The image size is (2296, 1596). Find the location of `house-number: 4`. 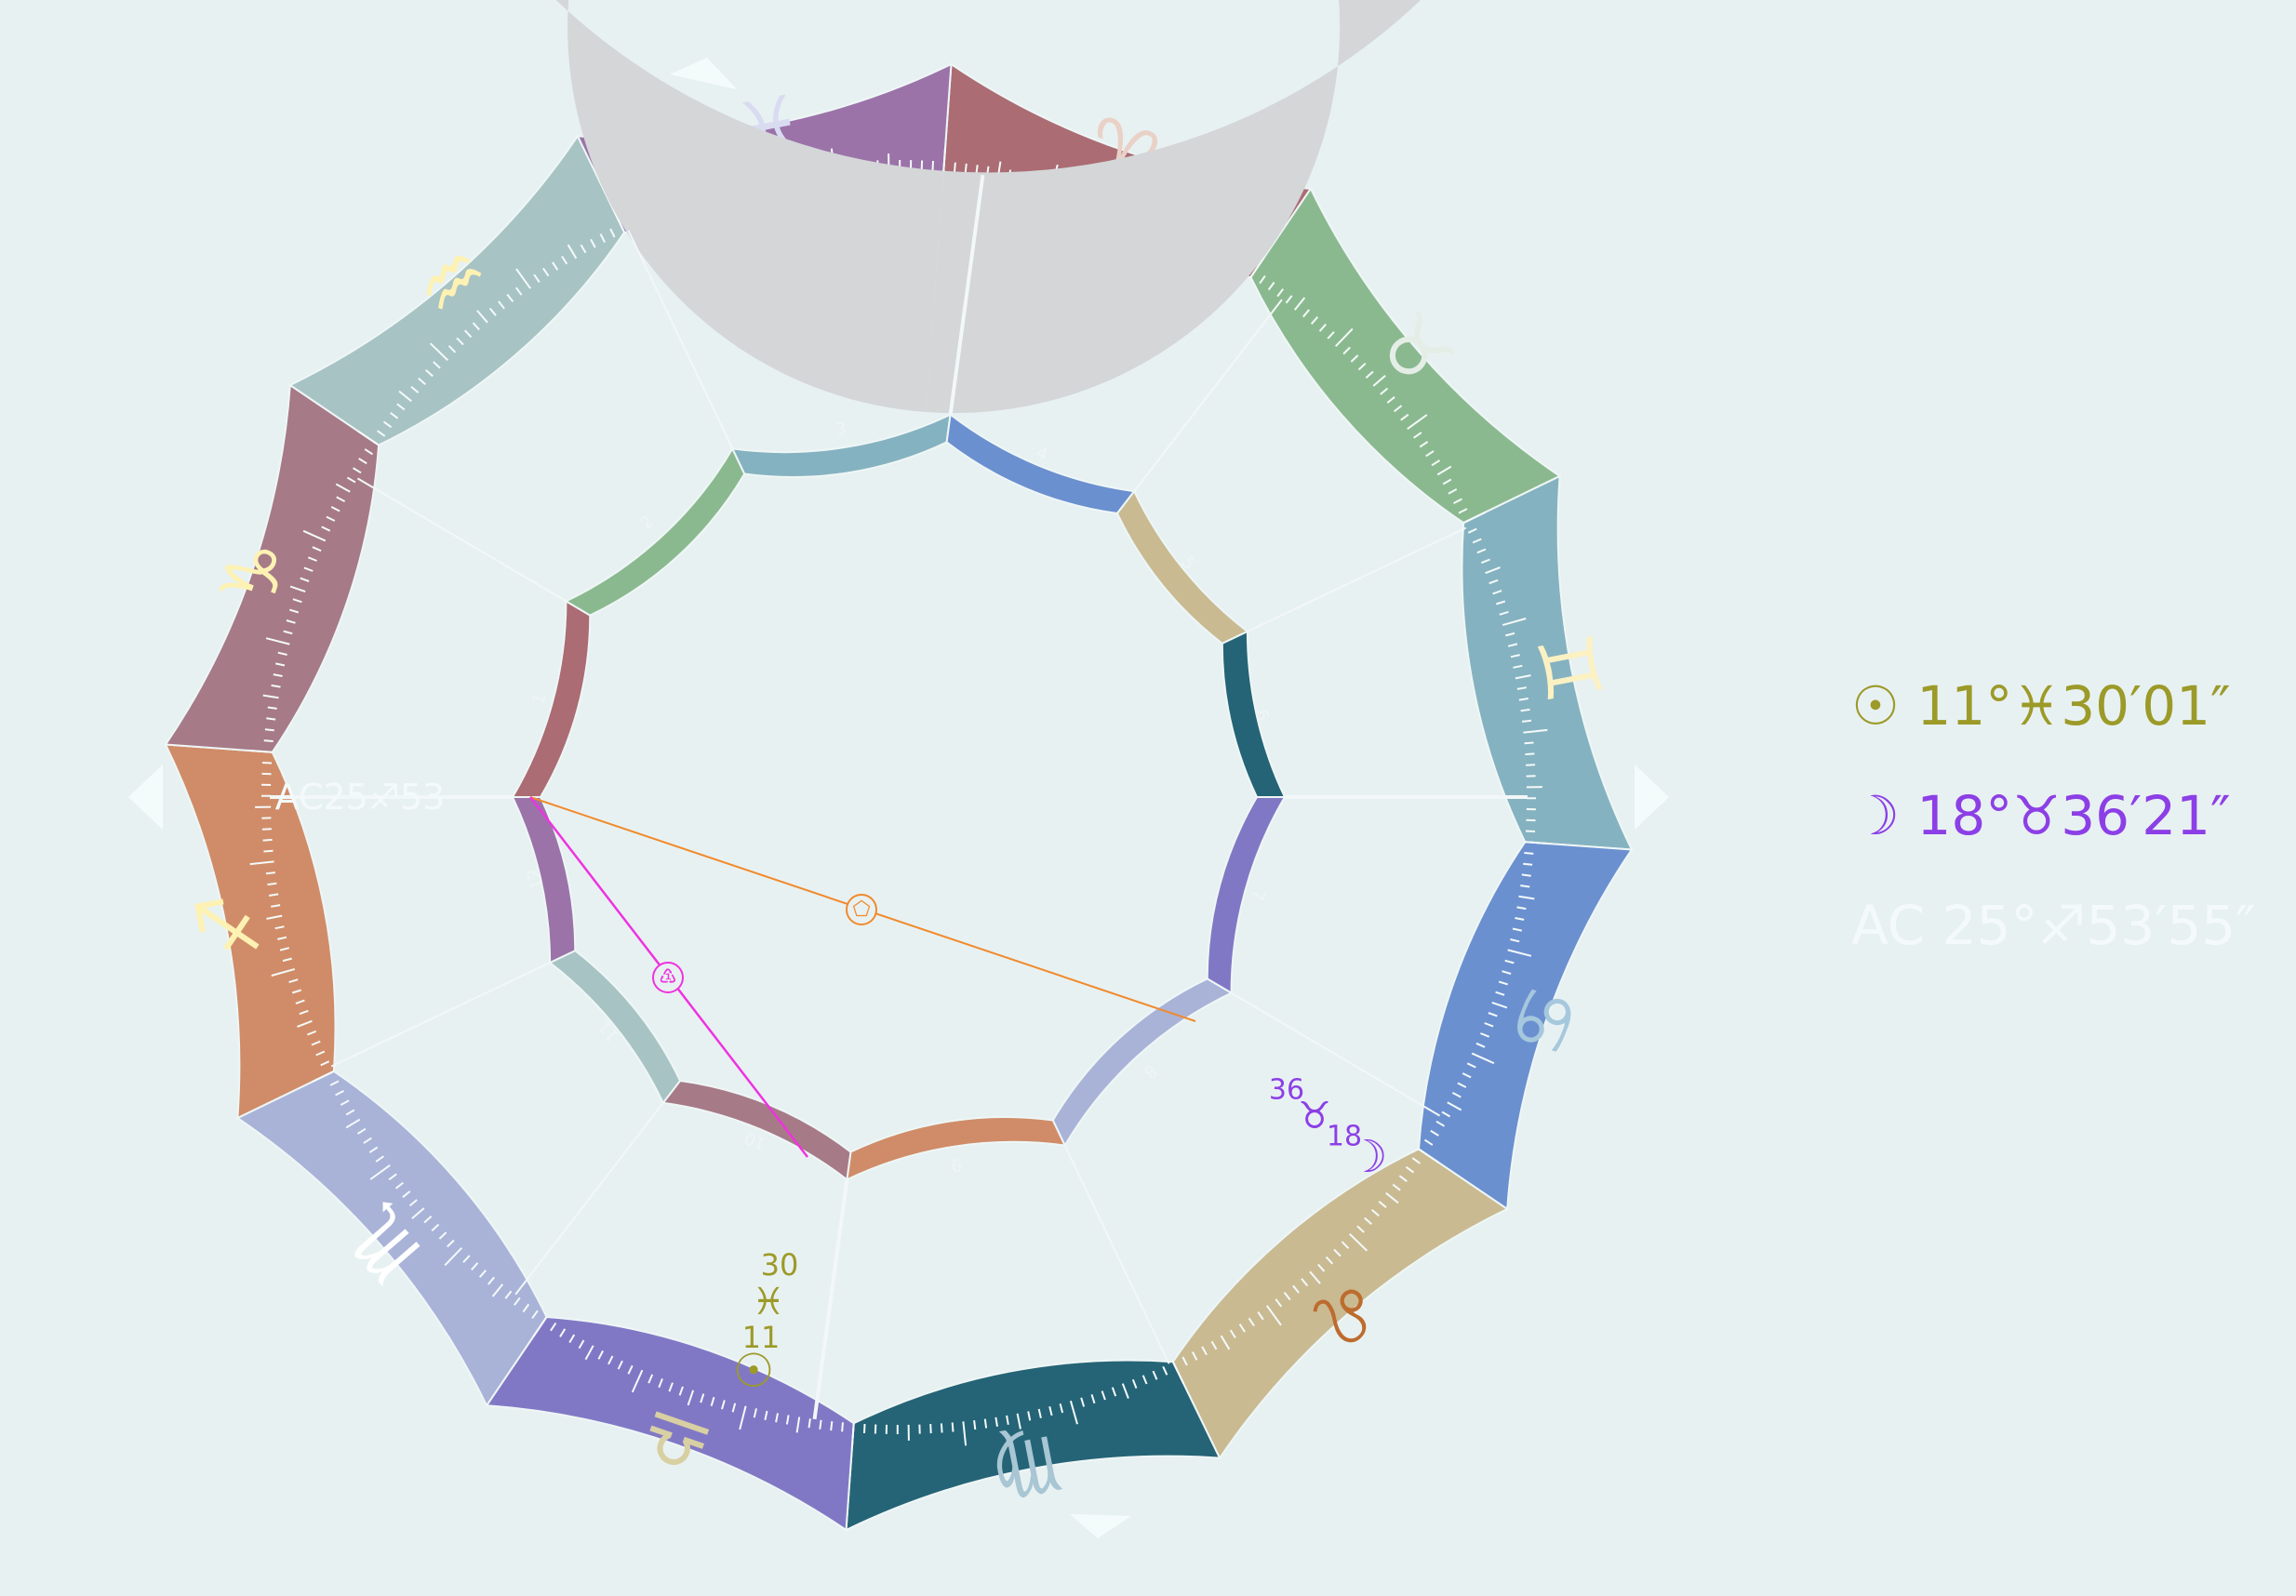

house-number: 4 is located at coordinates (1042, 454).